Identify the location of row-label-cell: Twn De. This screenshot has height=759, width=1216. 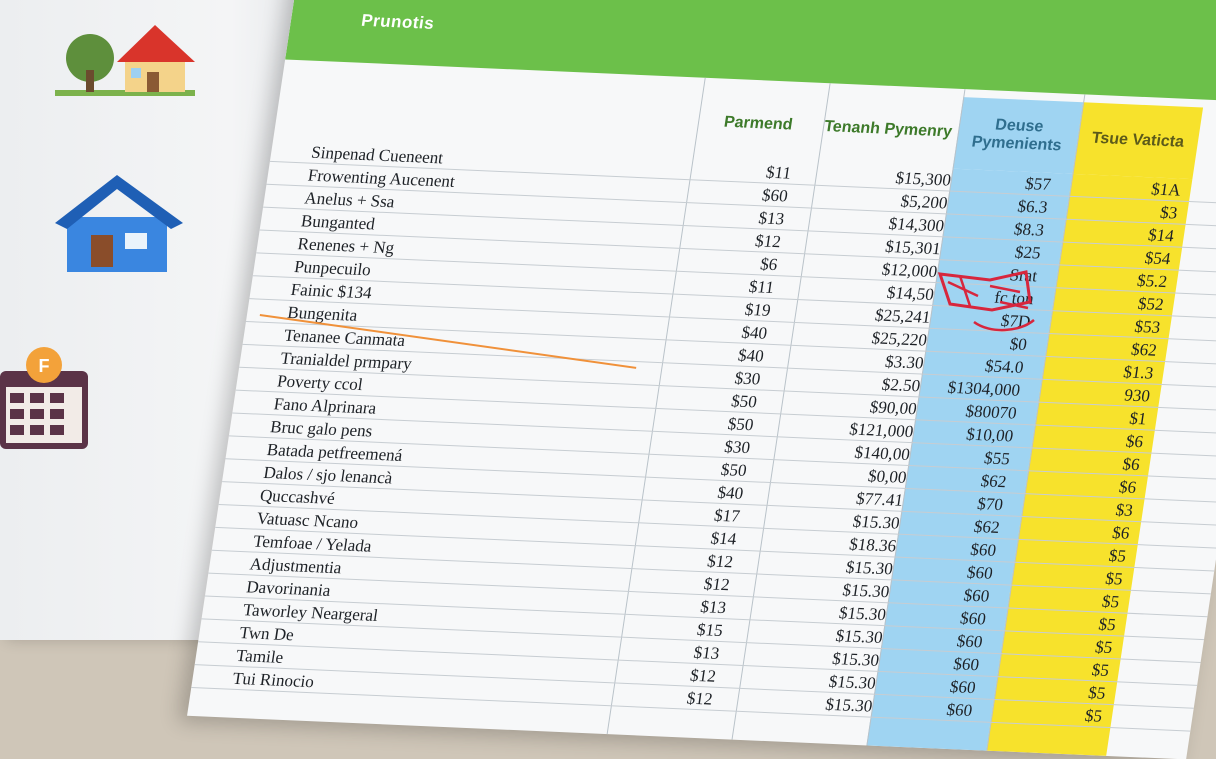
(267, 634).